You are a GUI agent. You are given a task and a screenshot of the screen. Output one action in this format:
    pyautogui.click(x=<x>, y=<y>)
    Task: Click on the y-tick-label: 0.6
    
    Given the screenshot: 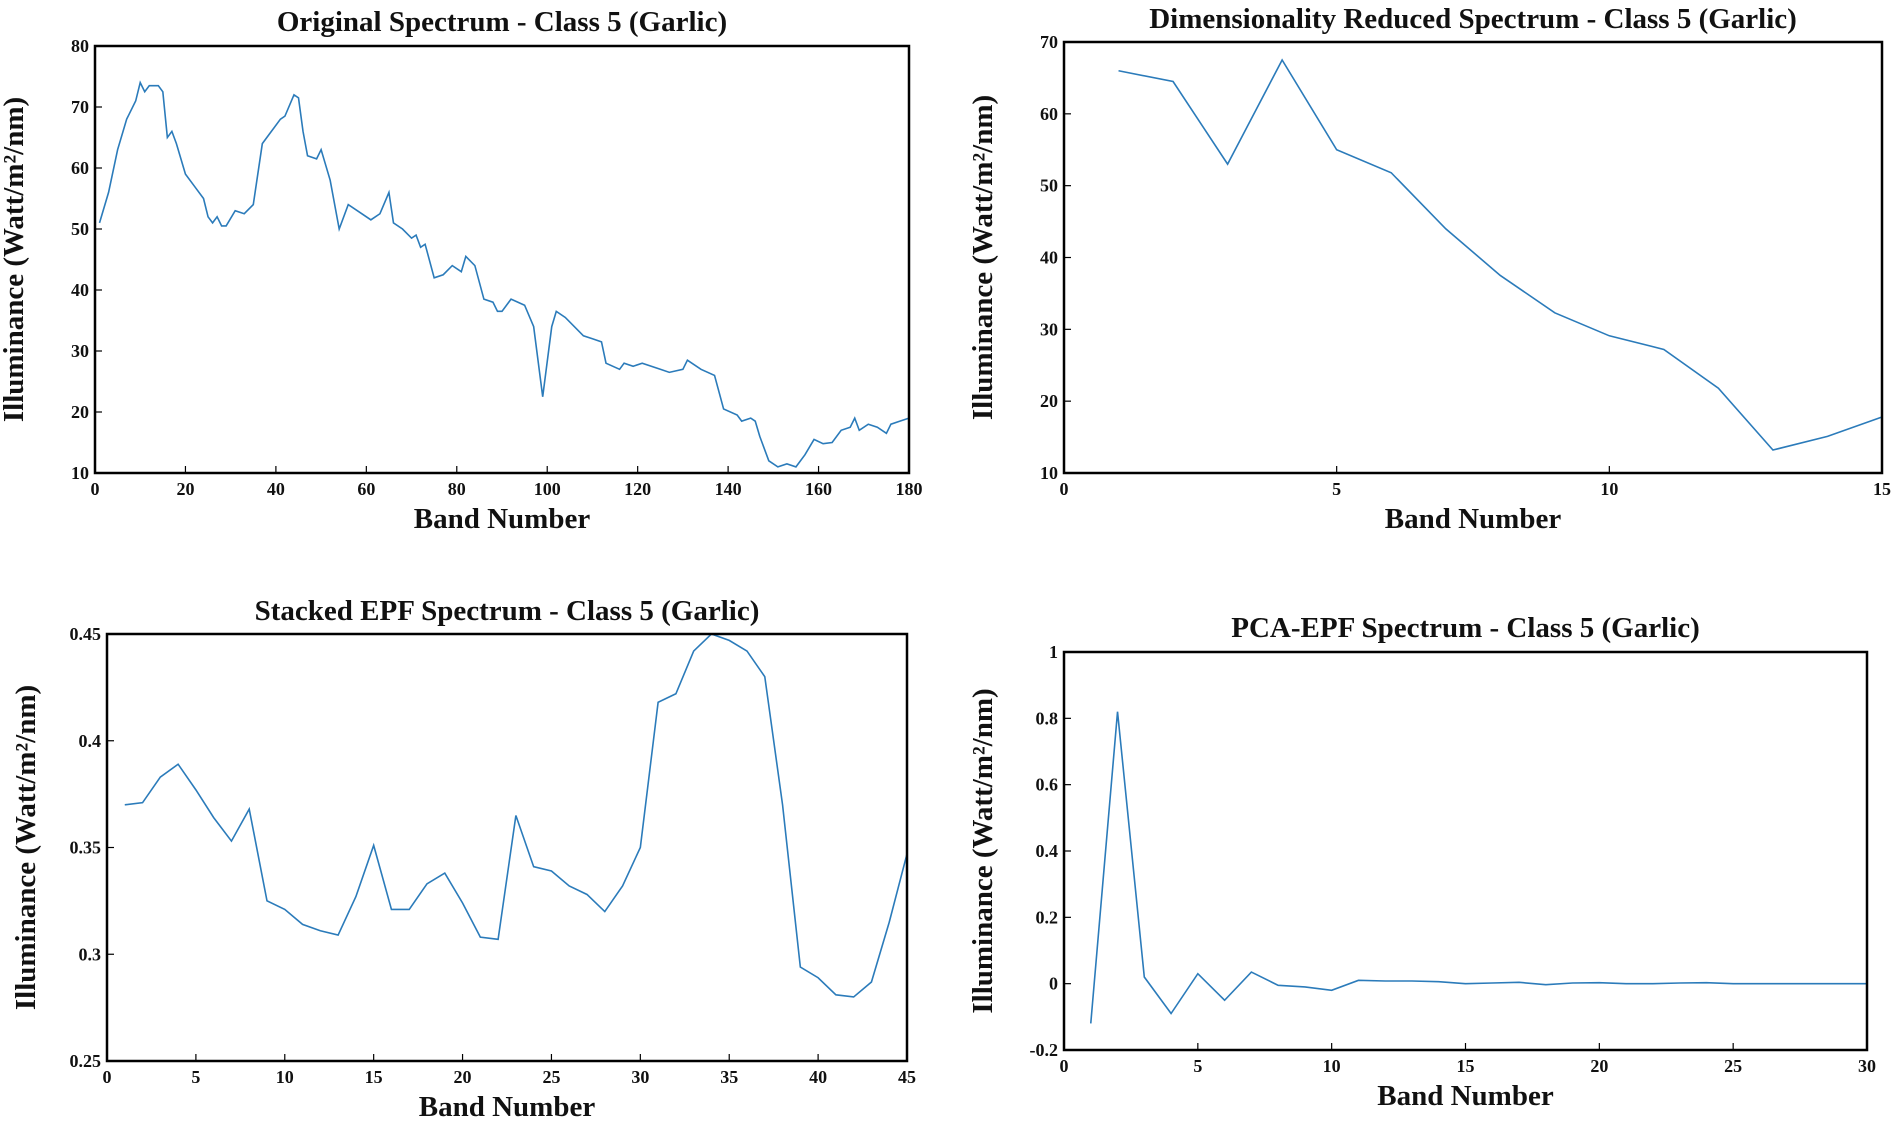 What is the action you would take?
    pyautogui.click(x=1047, y=785)
    